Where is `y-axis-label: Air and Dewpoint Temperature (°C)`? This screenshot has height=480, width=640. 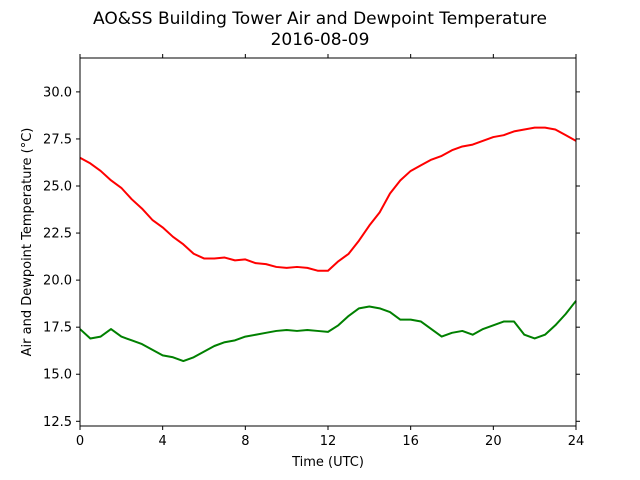
y-axis-label: Air and Dewpoint Temperature (°C) is located at coordinates (27, 242).